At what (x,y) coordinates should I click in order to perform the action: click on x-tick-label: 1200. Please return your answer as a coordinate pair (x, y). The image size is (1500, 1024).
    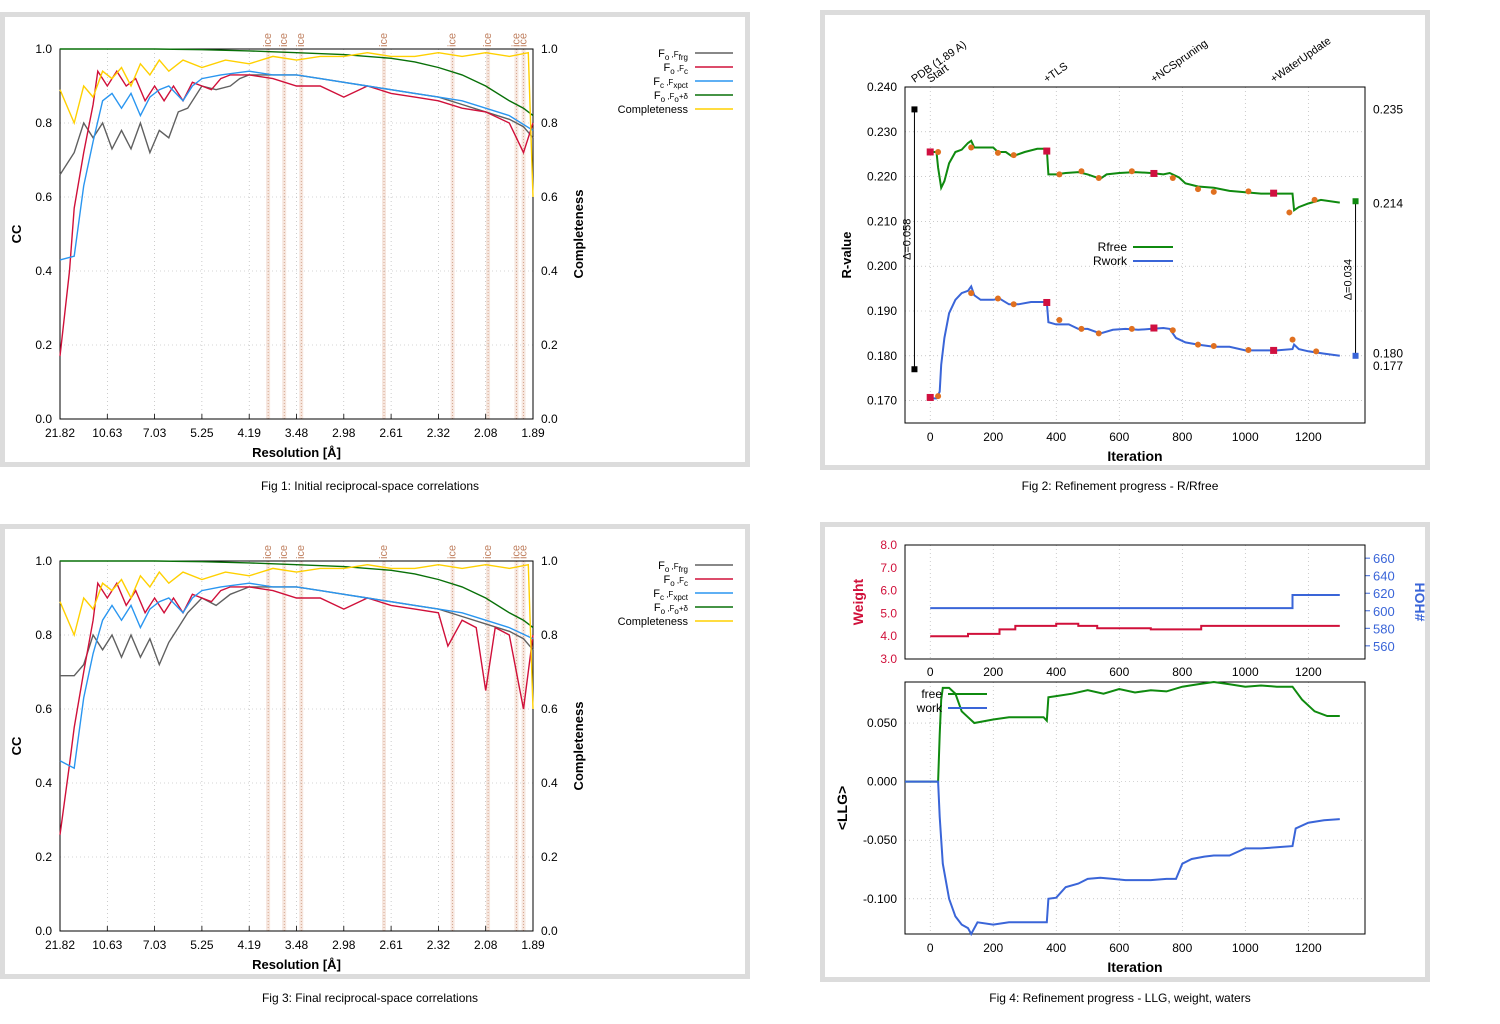
    Looking at the image, I should click on (1308, 948).